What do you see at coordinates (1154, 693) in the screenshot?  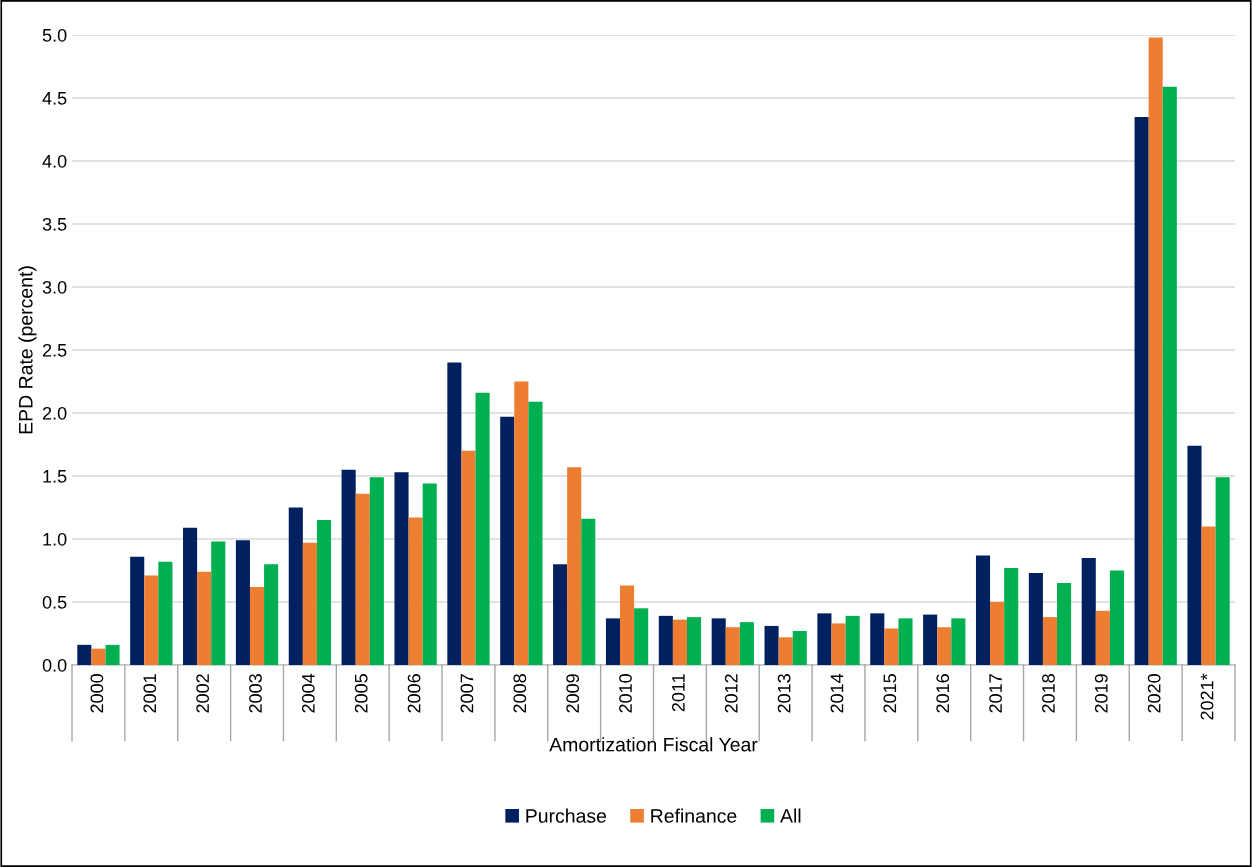 I see `x-tick-label: 2020` at bounding box center [1154, 693].